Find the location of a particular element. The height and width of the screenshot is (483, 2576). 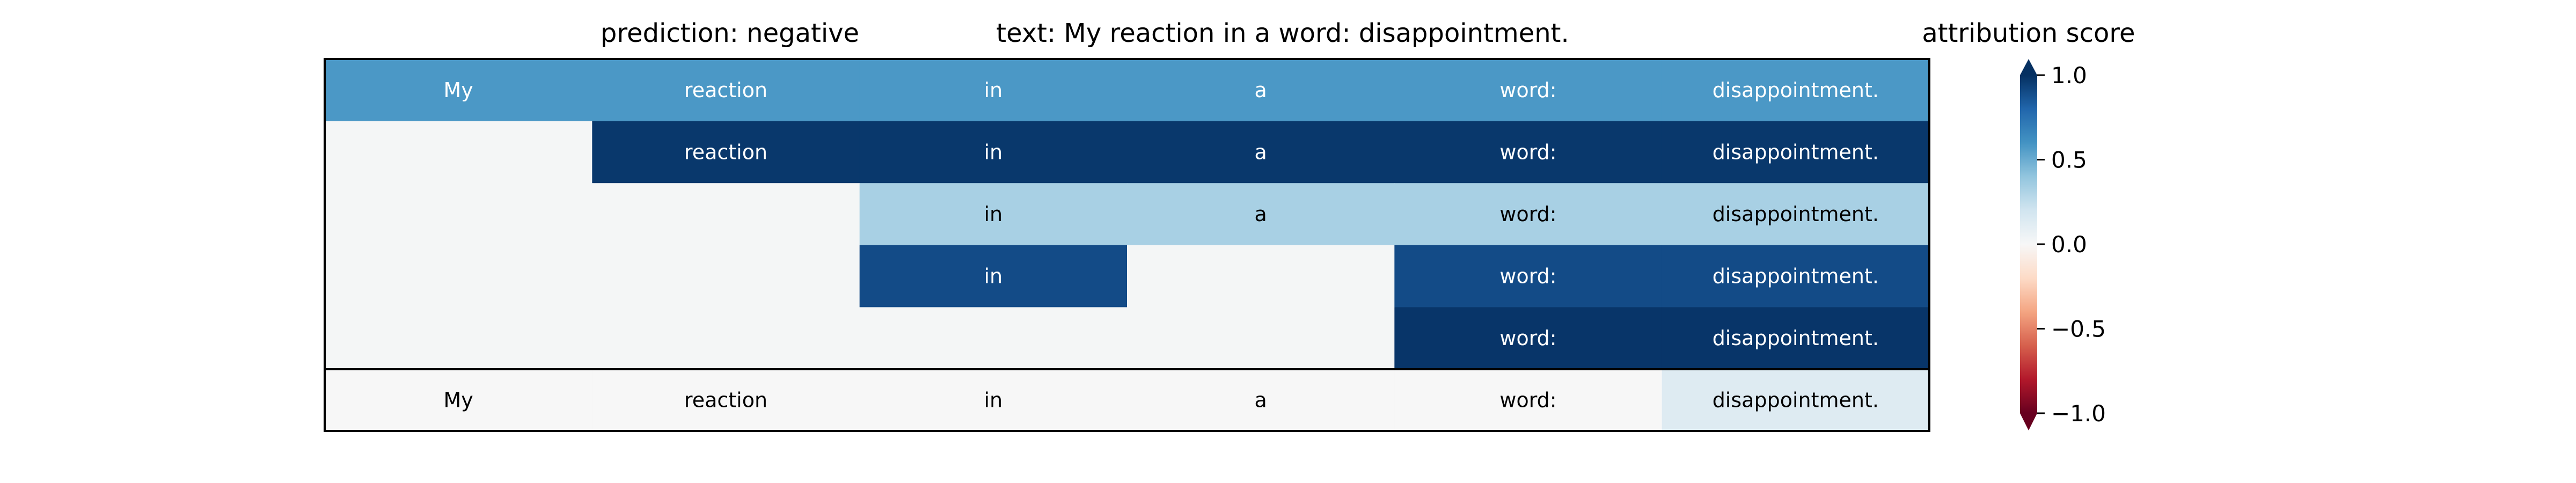

colorbar-tick-label: 0.0 is located at coordinates (2069, 244).